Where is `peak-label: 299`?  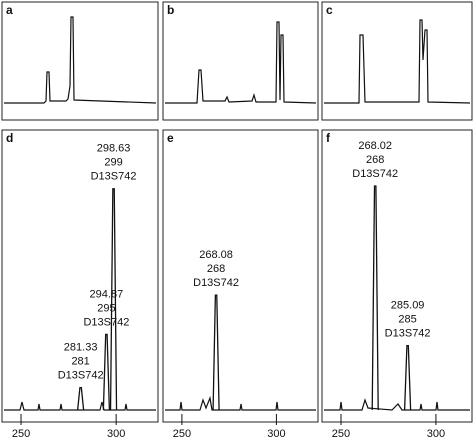 peak-label: 299 is located at coordinates (113, 163).